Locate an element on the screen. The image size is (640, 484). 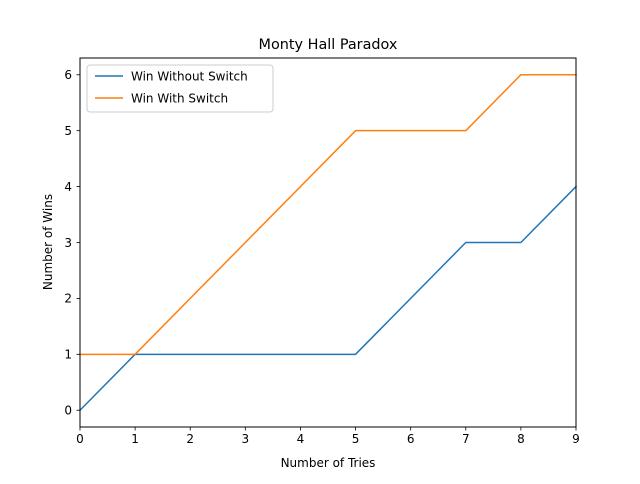
x-axis-ticks: 0 1 2 3 4 5 6 7 8 9 is located at coordinates (328, 436).